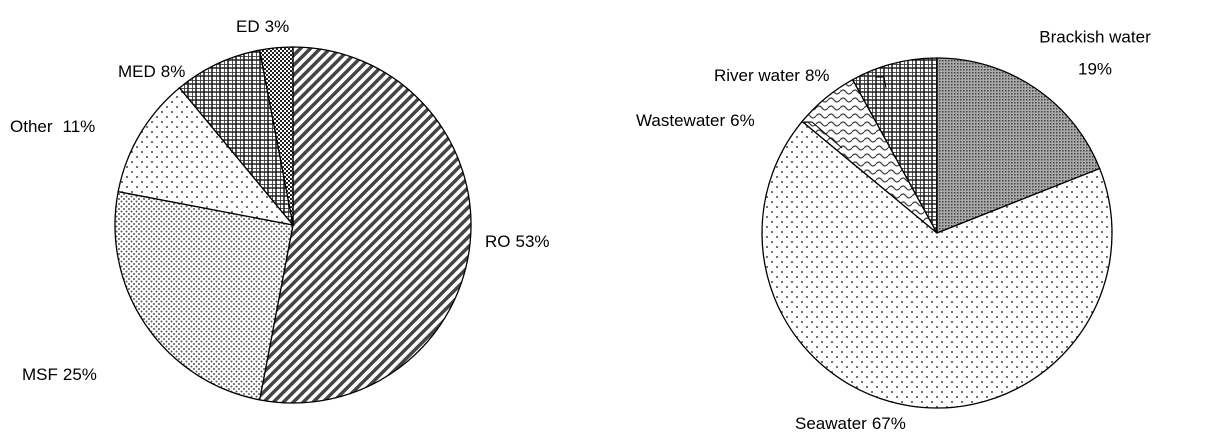 This screenshot has height=439, width=1206. I want to click on slice-label-group: MED 8%, so click(151, 71).